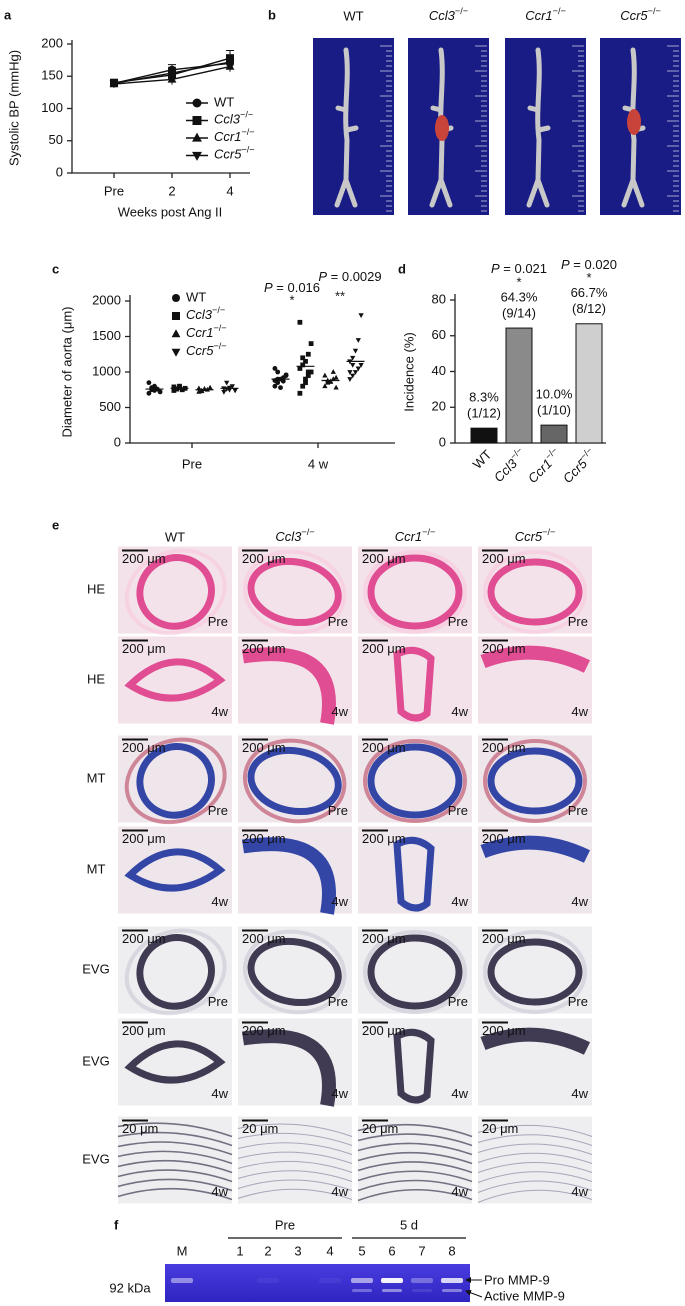  I want to click on annotation: P = 0.020, so click(589, 264).